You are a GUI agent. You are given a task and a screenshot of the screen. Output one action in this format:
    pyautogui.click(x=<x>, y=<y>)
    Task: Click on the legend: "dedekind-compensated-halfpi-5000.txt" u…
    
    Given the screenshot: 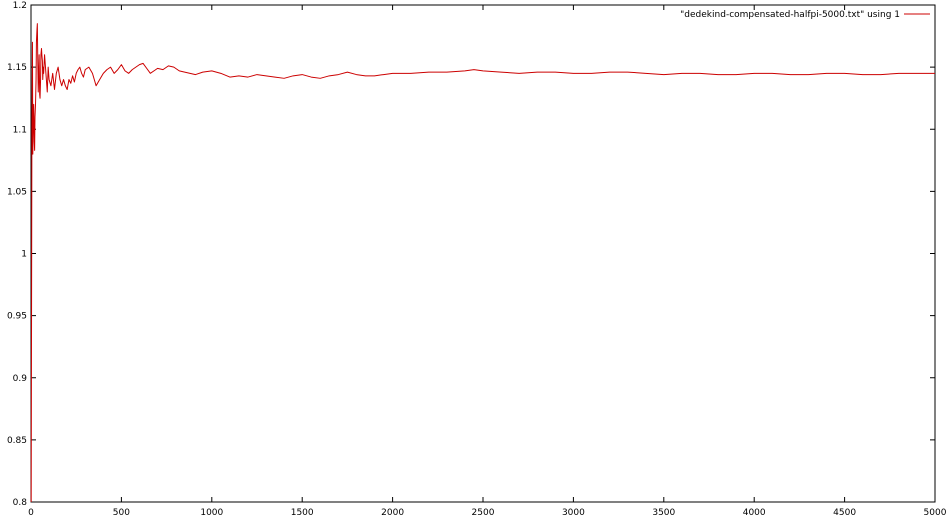 What is the action you would take?
    pyautogui.click(x=805, y=15)
    